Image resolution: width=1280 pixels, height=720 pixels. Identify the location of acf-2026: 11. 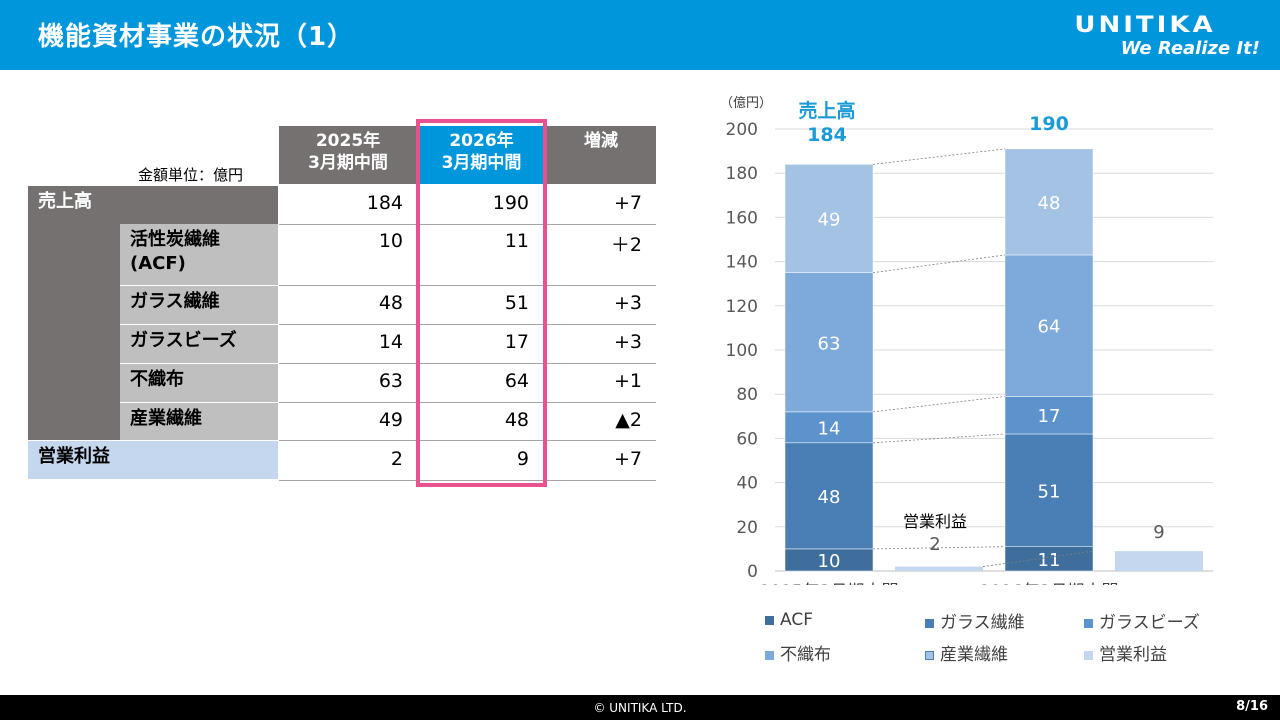
(516, 241).